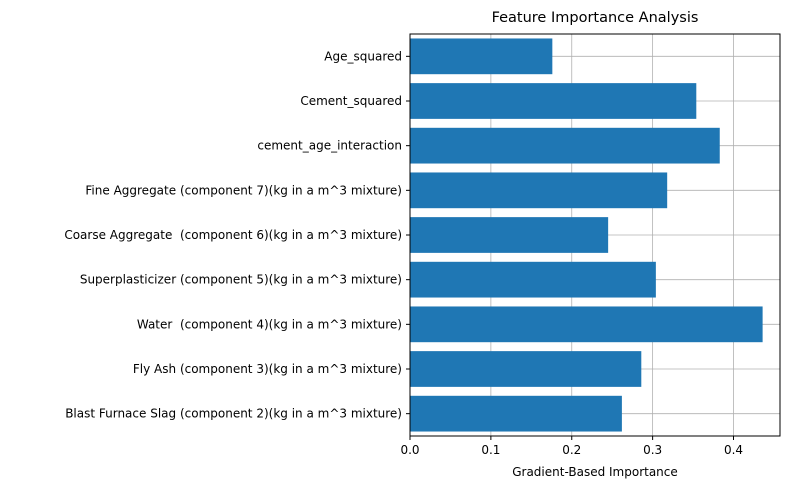 This screenshot has width=790, height=490. What do you see at coordinates (351, 101) in the screenshot?
I see `y-tick-label: Cement_squared` at bounding box center [351, 101].